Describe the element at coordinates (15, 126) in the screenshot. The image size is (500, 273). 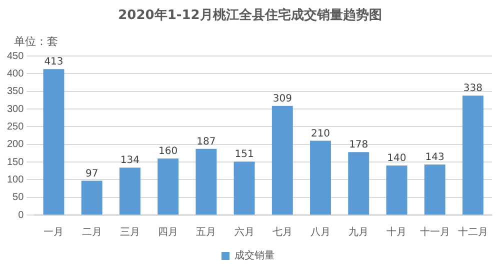
I see `y-tick-label: 250` at that location.